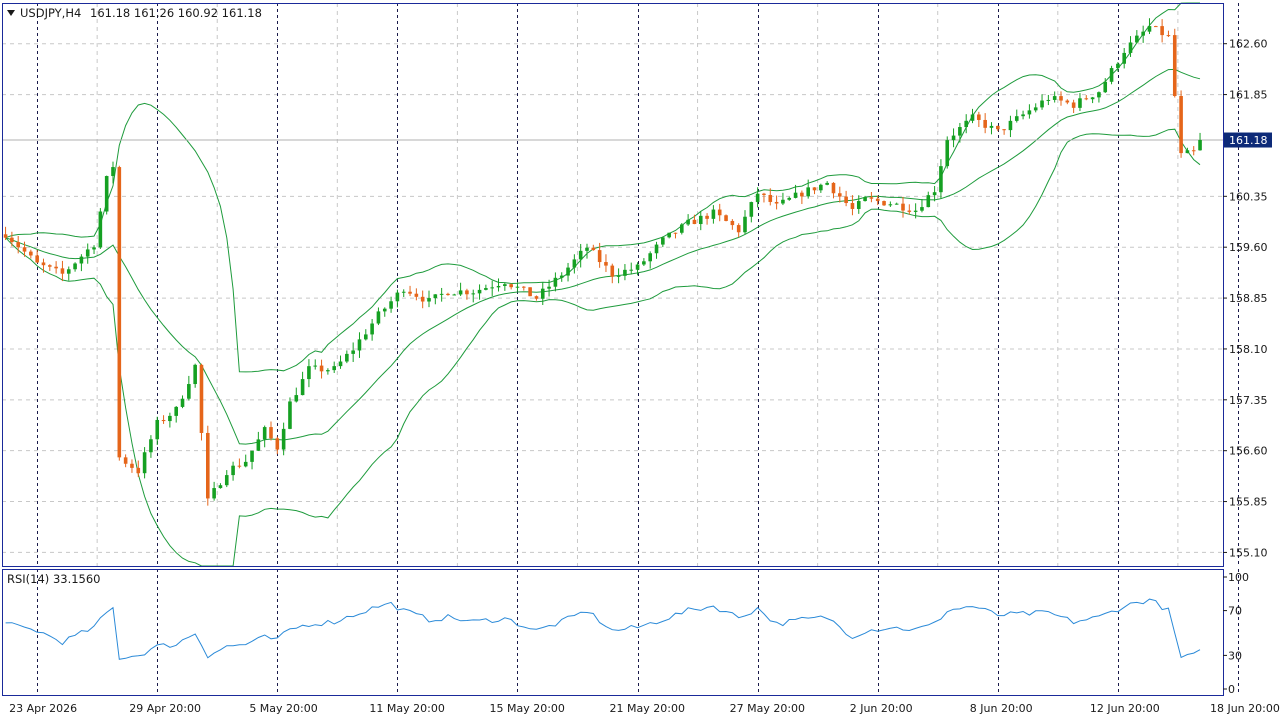  I want to click on time-tick-label: 15 May 20:00, so click(526, 708).